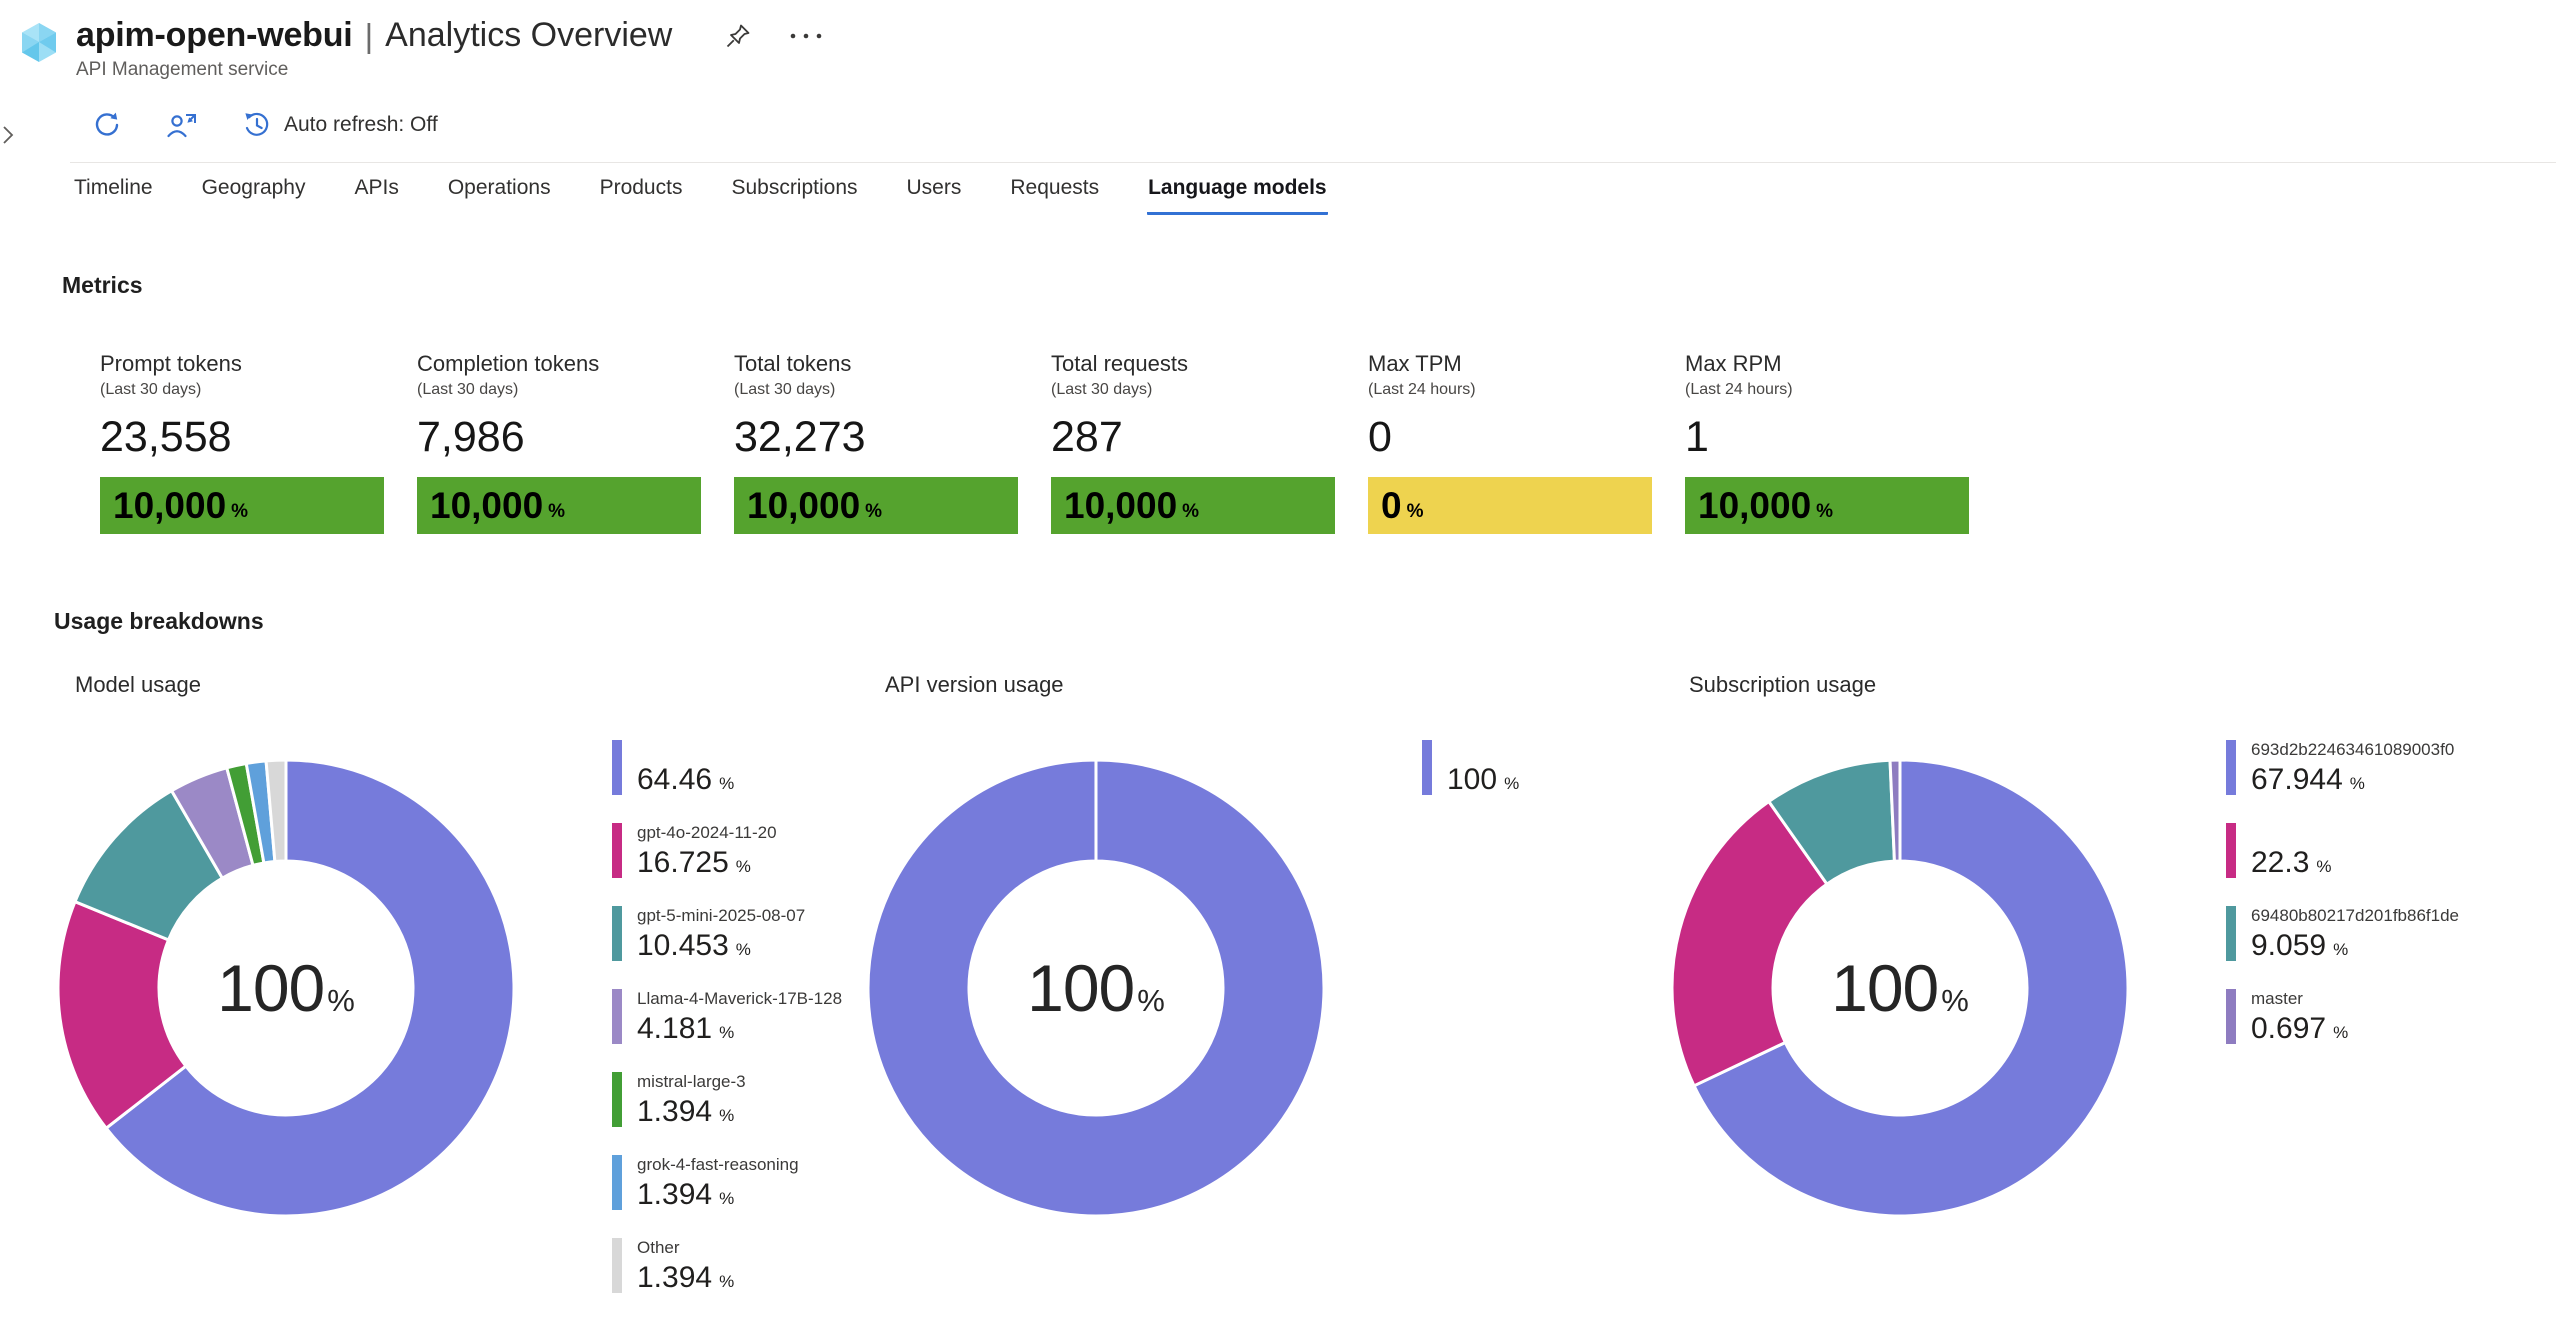  I want to click on metric-period: (Last 24 hours), so click(1739, 389).